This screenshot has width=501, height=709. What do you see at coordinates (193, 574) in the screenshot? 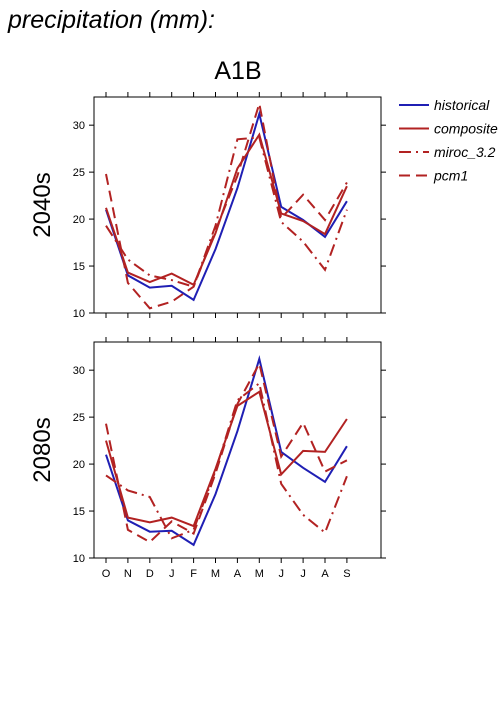
I see `x-tick-label-F: F` at bounding box center [193, 574].